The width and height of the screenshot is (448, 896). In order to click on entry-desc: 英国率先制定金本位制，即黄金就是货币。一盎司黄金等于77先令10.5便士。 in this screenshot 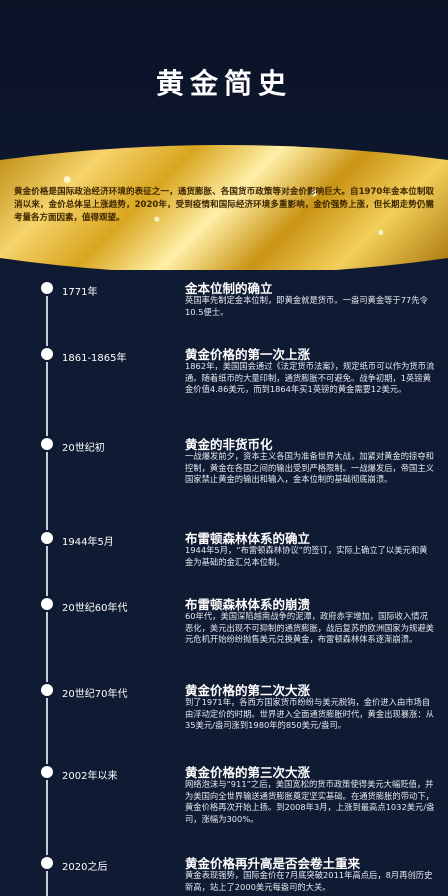, I will do `click(306, 306)`.